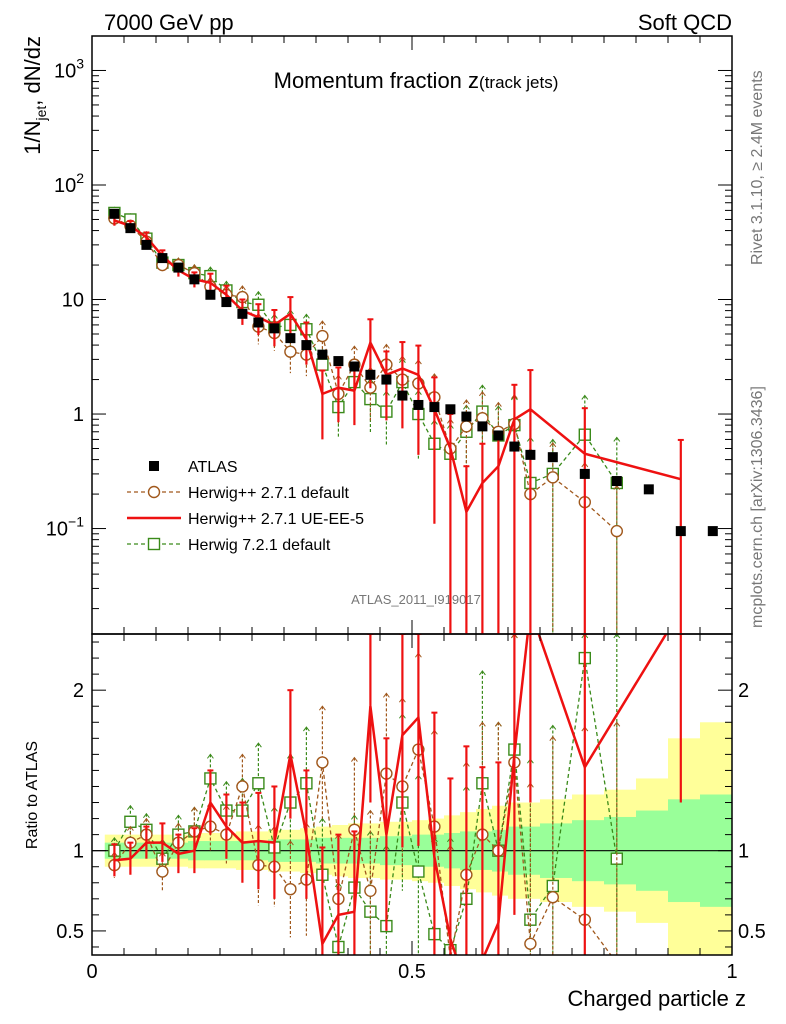 This screenshot has height=1024, width=786. Describe the element at coordinates (731, 972) in the screenshot. I see `xtick-label: 1` at that location.